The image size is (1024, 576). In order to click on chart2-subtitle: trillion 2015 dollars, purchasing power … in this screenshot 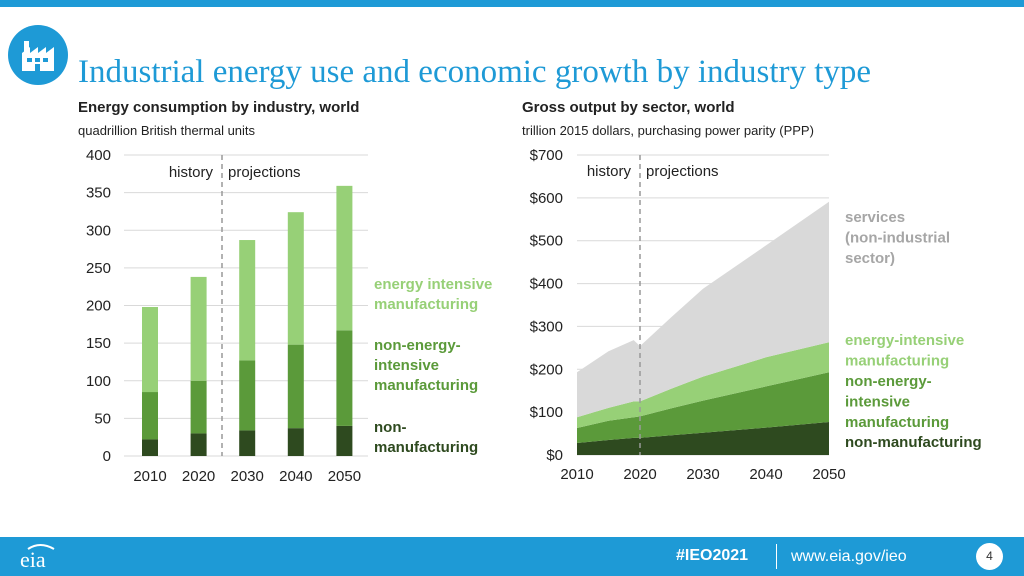, I will do `click(668, 130)`.